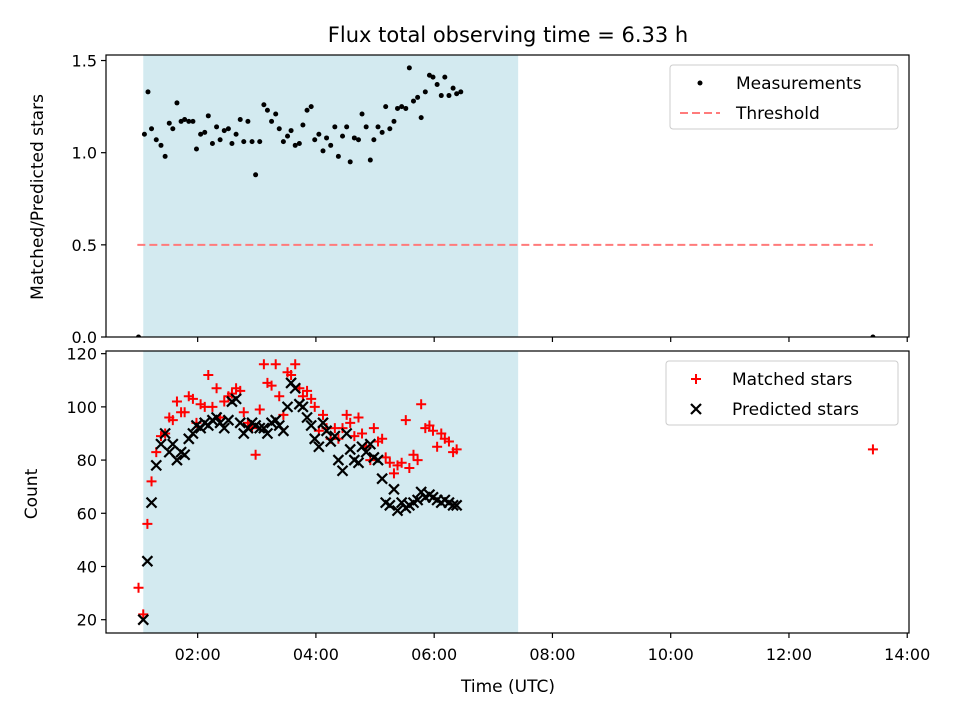 This screenshot has width=960, height=720. I want to click on legend: Matched stars Predicted stars, so click(782, 393).